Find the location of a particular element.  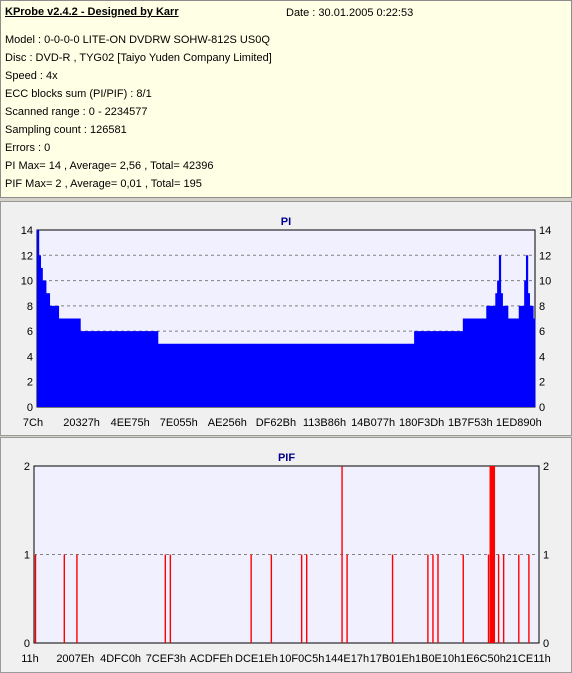

pi-ytick-right: 4 is located at coordinates (542, 357).